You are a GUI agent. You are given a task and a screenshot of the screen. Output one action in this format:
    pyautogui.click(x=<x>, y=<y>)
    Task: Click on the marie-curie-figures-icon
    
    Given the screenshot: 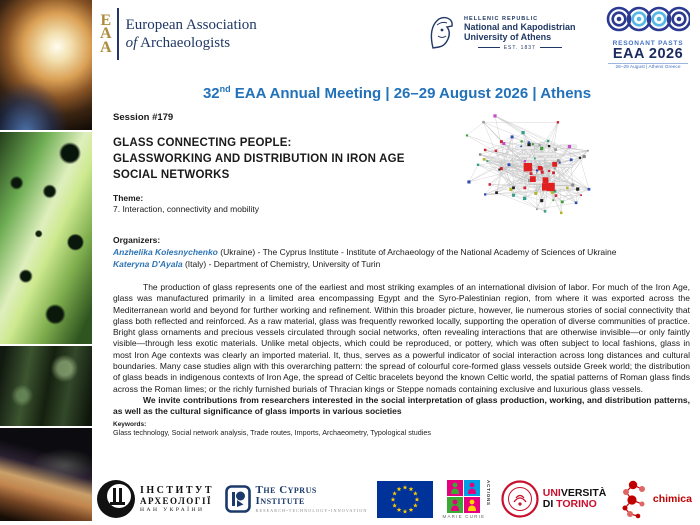 What is the action you would take?
    pyautogui.click(x=464, y=496)
    